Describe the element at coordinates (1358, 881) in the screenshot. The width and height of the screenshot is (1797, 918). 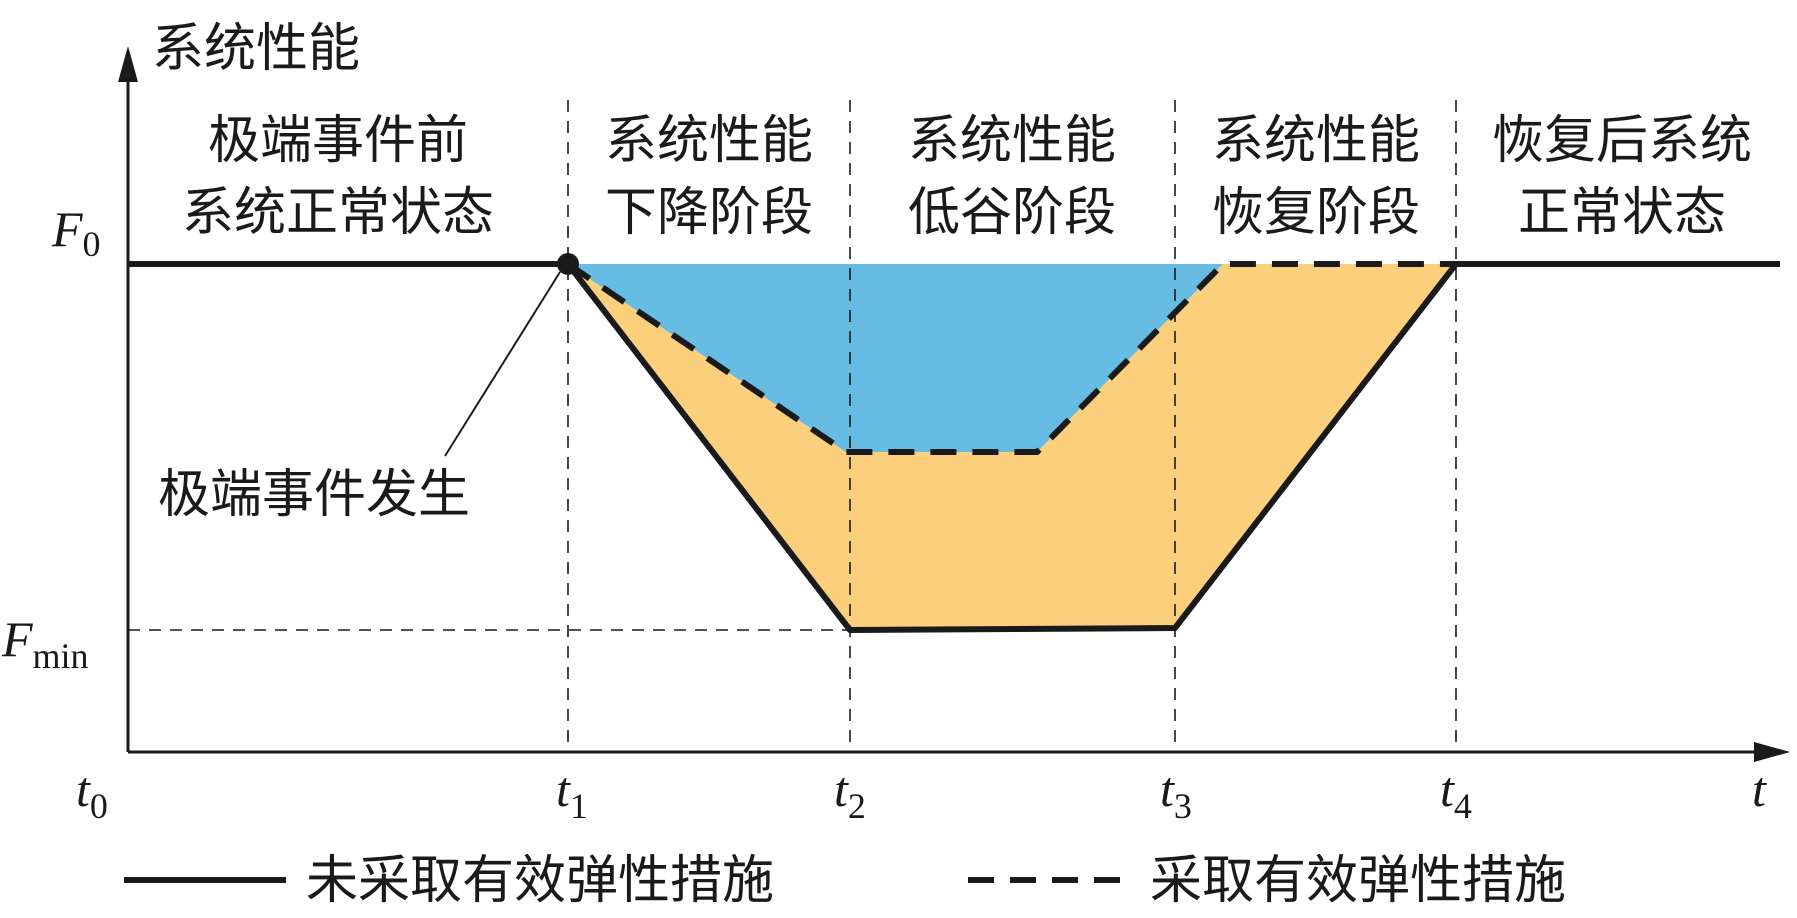
I see `legend-dashed-label: 采取有效弹性措施` at that location.